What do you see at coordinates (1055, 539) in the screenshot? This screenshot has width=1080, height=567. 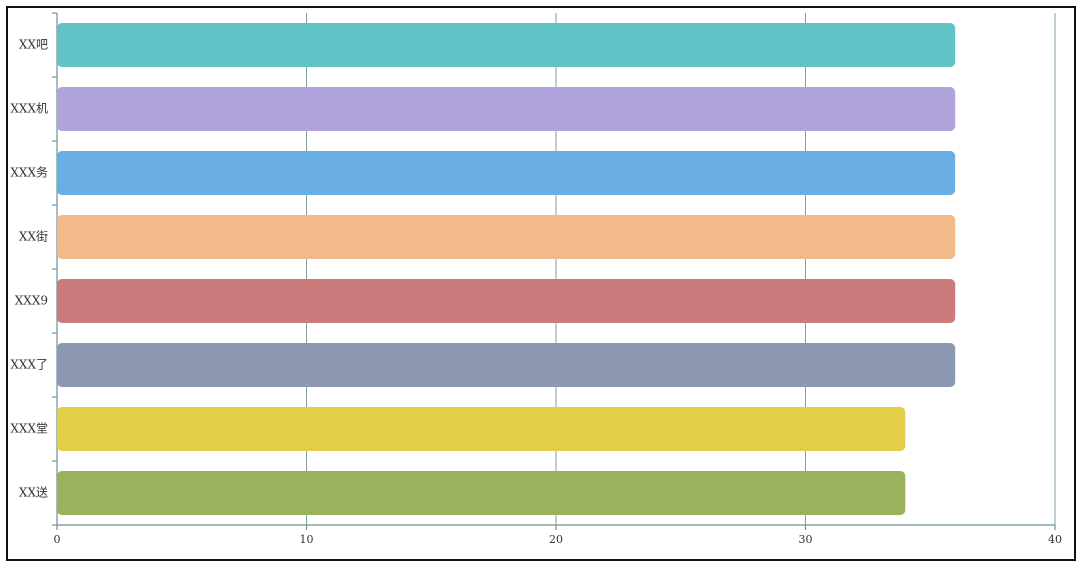 I see `x-tick-label: 40` at bounding box center [1055, 539].